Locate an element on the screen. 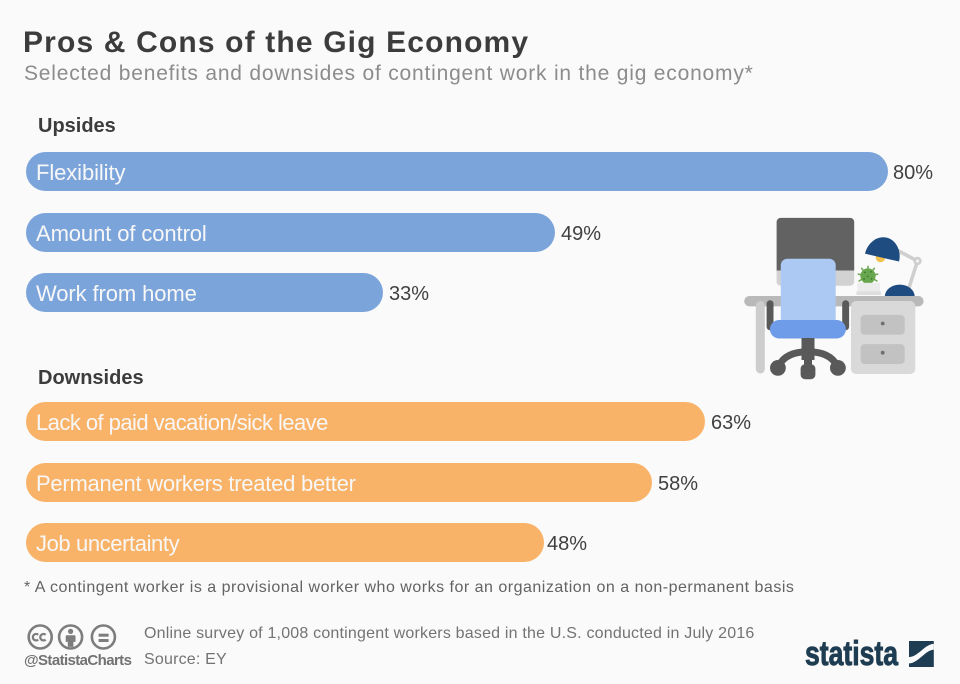 The width and height of the screenshot is (960, 684). svg-text: statista is located at coordinates (852, 654).